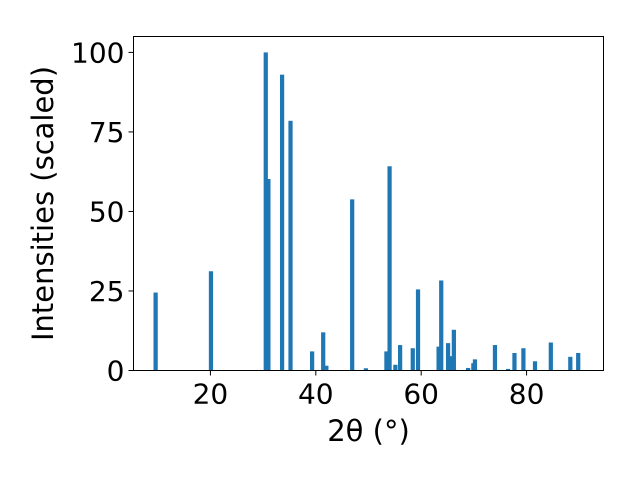  Describe the element at coordinates (116, 371) in the screenshot. I see `y-tick-label: 0` at that location.